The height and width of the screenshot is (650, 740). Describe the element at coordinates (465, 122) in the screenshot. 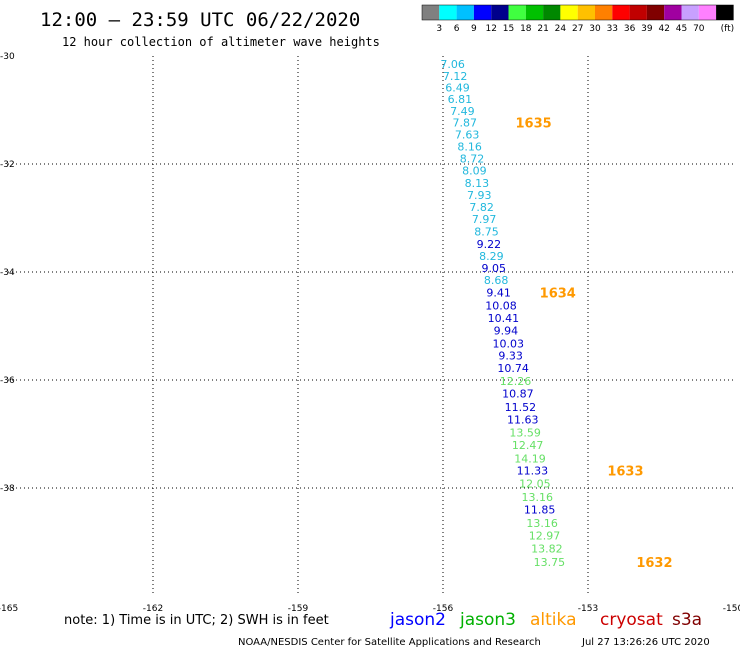

I see `wave-height-label: 7.87` at that location.